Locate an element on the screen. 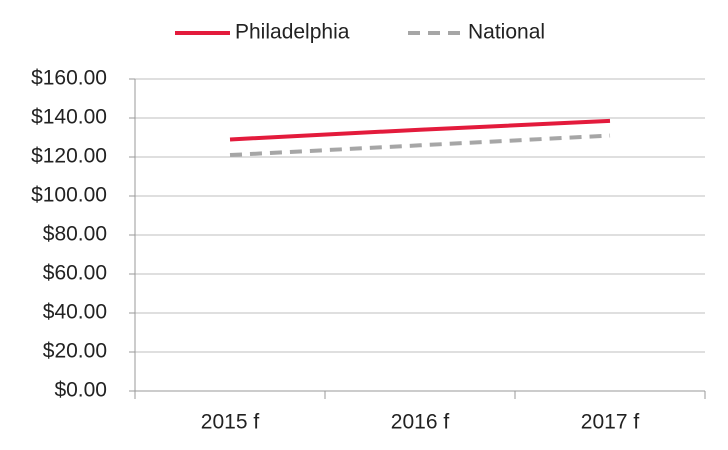  x-tick-label: 2015 f is located at coordinates (230, 422).